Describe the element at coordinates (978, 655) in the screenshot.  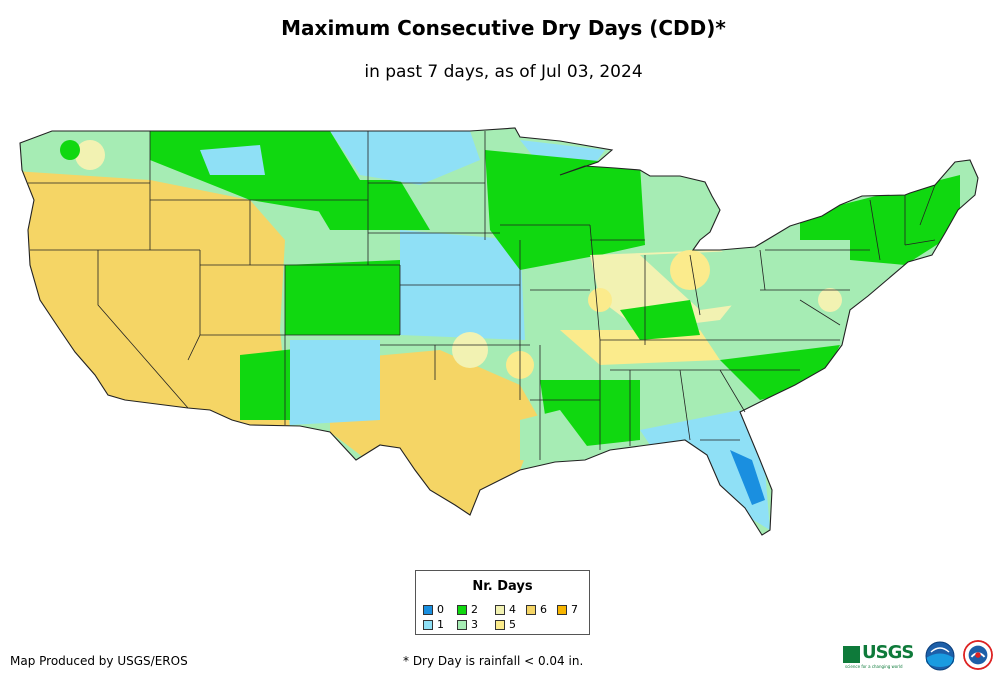
I see `national-weather-service-logo` at that location.